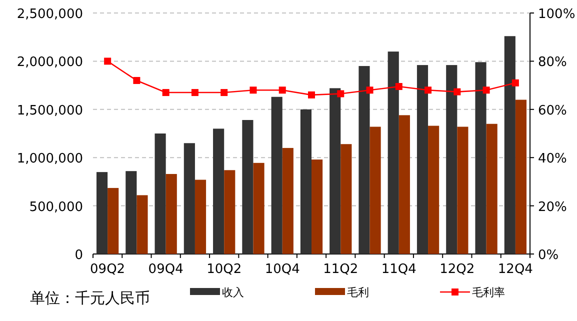 The width and height of the screenshot is (577, 321). What do you see at coordinates (552, 207) in the screenshot?
I see `y2-tick-label: 20%` at bounding box center [552, 207].